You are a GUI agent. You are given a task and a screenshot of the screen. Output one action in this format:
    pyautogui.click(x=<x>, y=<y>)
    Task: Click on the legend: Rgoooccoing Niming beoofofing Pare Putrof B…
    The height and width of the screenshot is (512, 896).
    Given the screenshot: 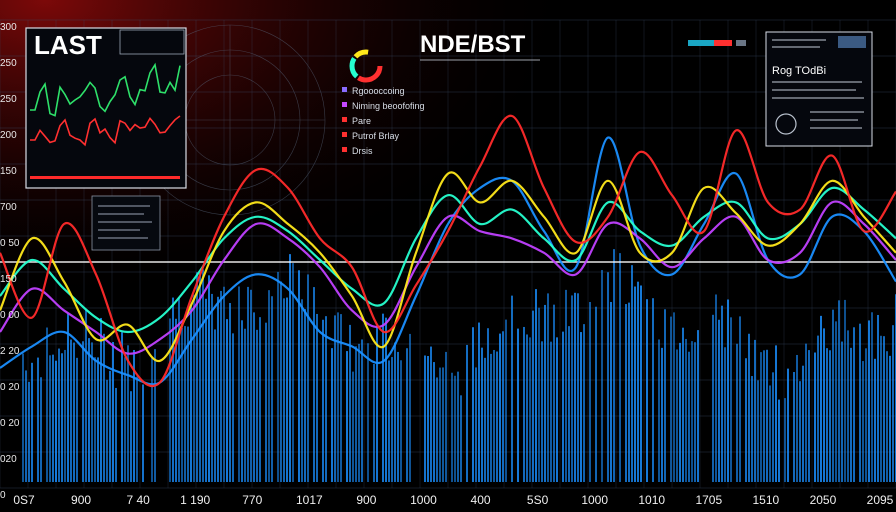 What is the action you would take?
    pyautogui.click(x=383, y=121)
    